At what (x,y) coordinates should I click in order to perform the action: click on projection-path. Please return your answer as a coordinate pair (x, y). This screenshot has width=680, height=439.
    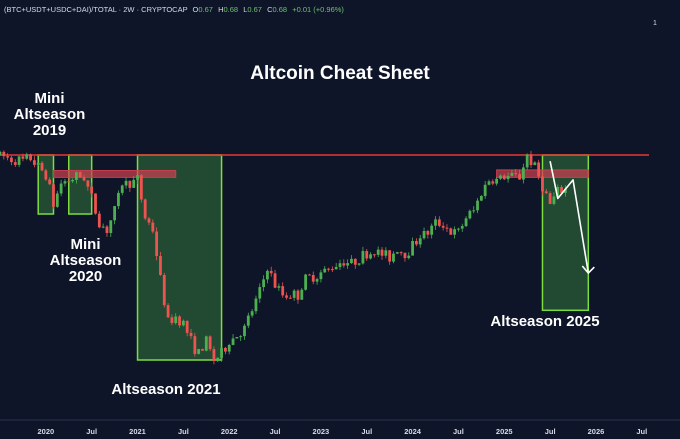
    Looking at the image, I should click on (569, 217).